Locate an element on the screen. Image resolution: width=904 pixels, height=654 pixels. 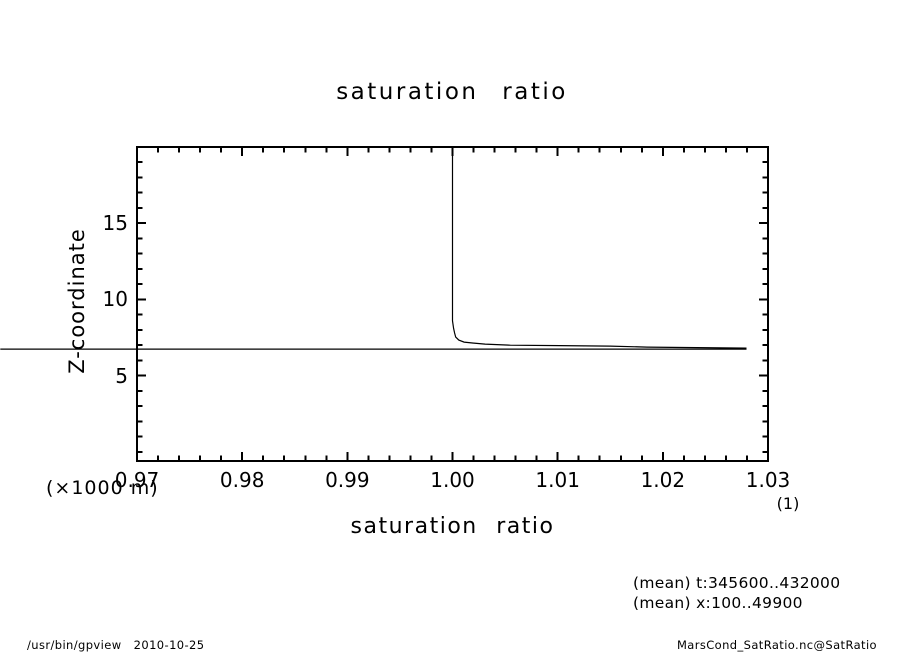
x-tick-label: 1.00 is located at coordinates (452, 480).